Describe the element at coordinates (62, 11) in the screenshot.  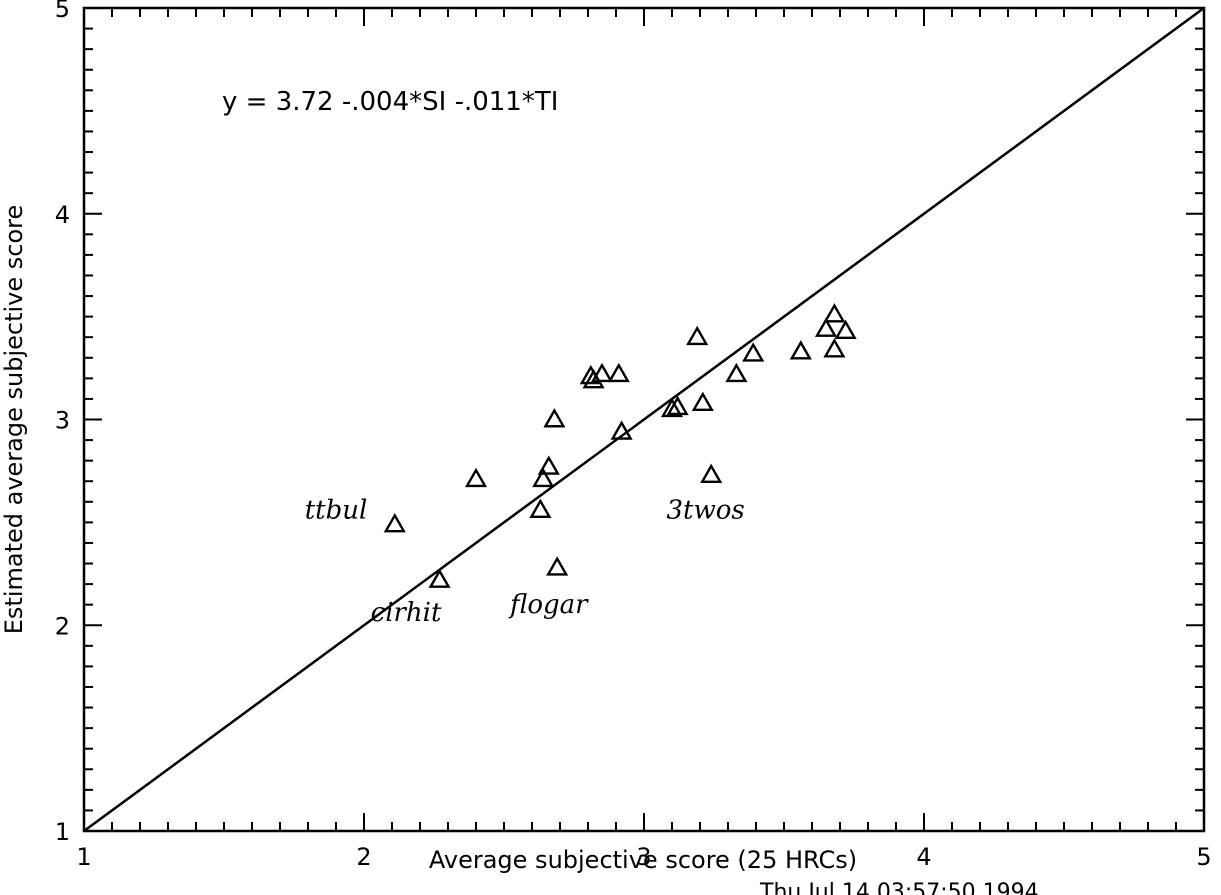
I see `y-tick-label: 5` at that location.